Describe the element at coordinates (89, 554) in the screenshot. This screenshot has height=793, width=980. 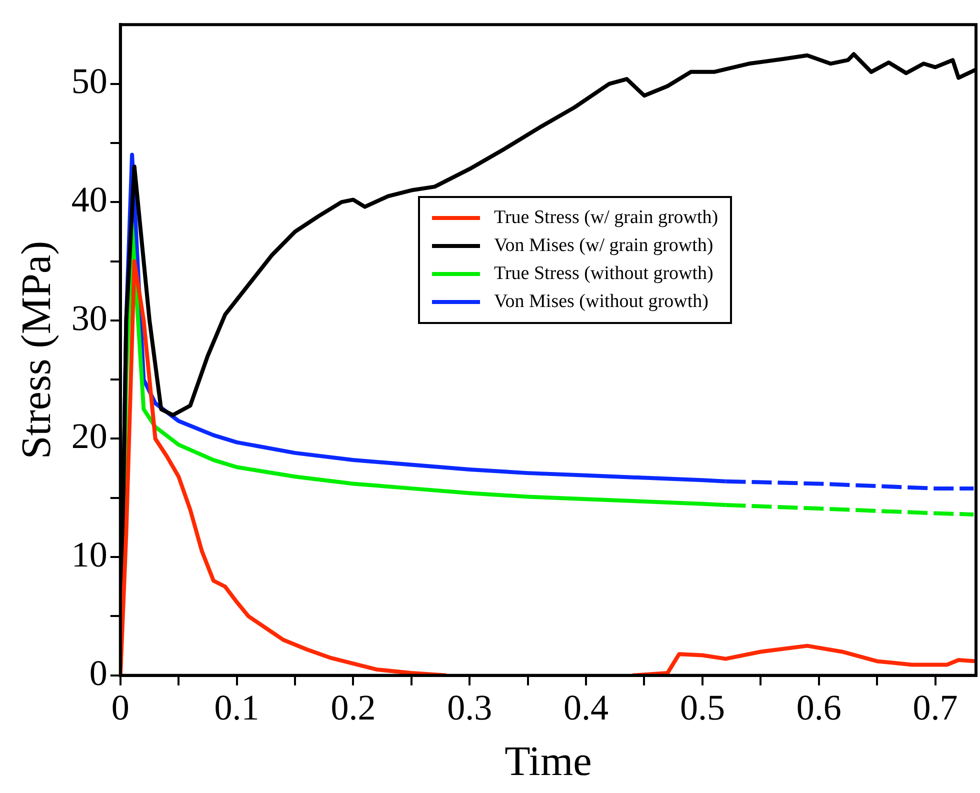
I see `y-tick-label: 10` at that location.